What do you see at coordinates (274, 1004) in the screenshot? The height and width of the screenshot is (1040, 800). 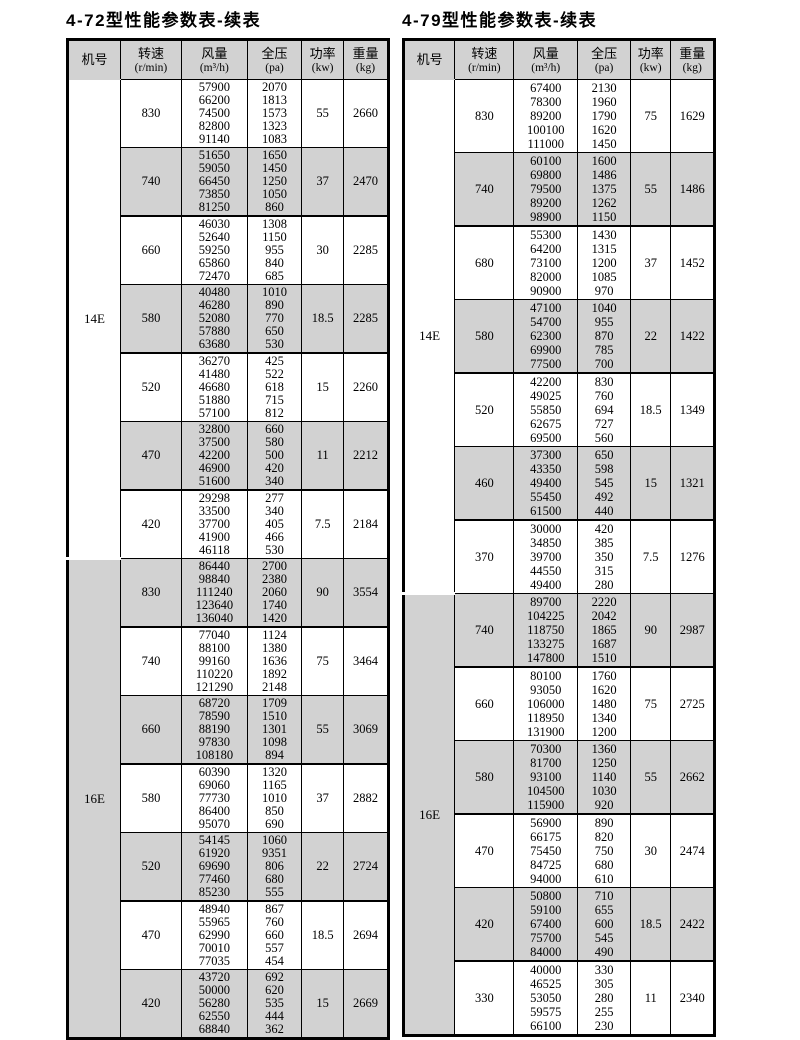 I see `pressure-cell: 692 620 535 444 362` at bounding box center [274, 1004].